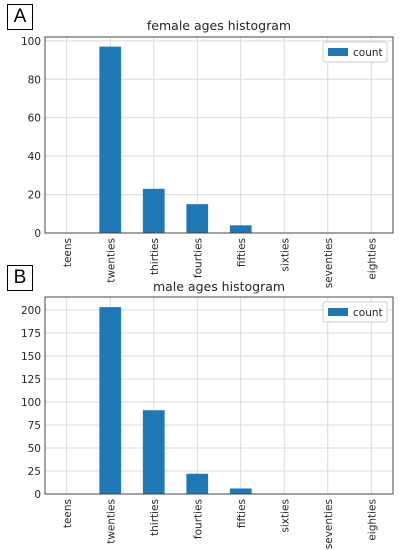 Image resolution: width=403 pixels, height=550 pixels. I want to click on panel-label-b: B, so click(20, 278).